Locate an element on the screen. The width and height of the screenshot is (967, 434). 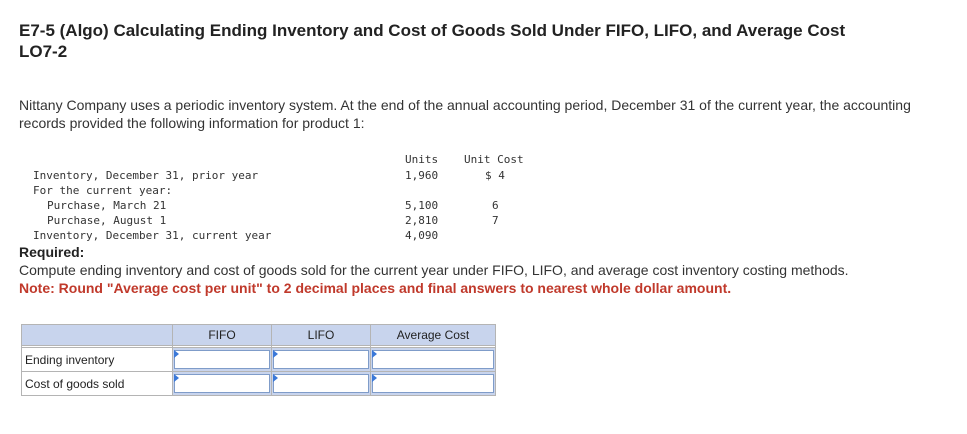
header-blank is located at coordinates (97, 335).